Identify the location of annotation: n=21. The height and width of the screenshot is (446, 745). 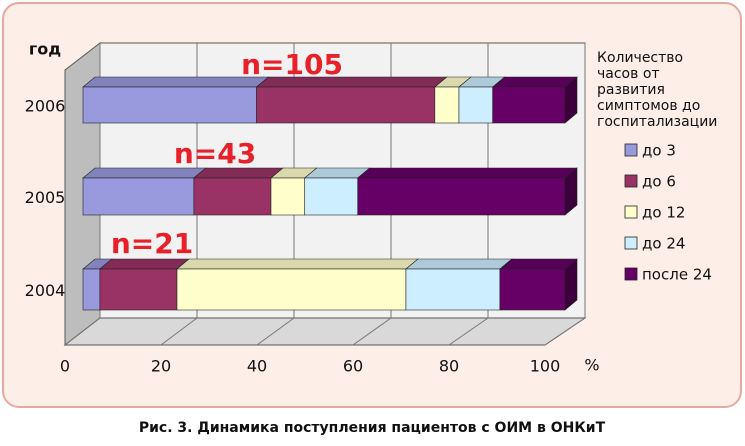
(152, 243).